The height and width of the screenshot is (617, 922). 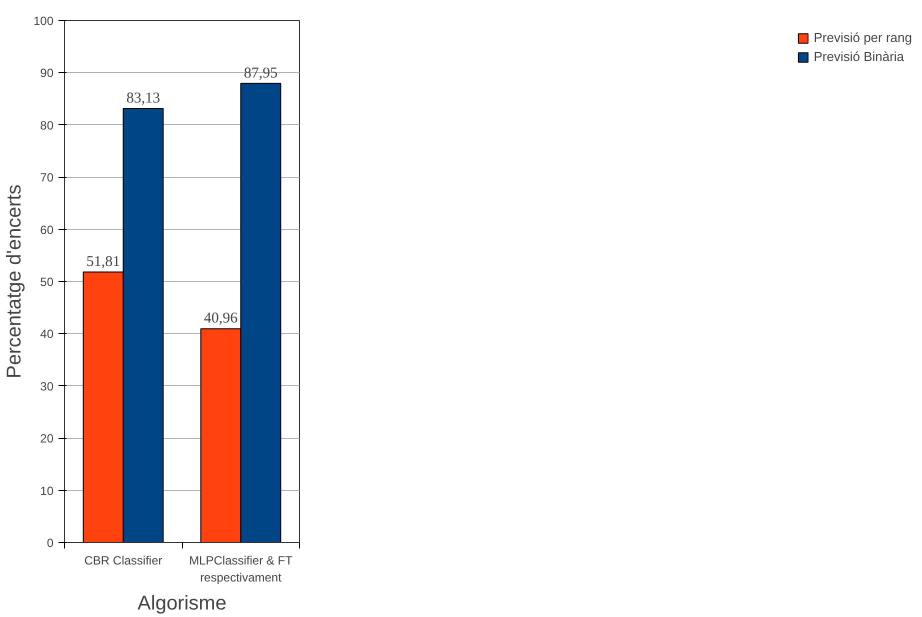 I want to click on y-tick-label: 20, so click(x=47, y=439).